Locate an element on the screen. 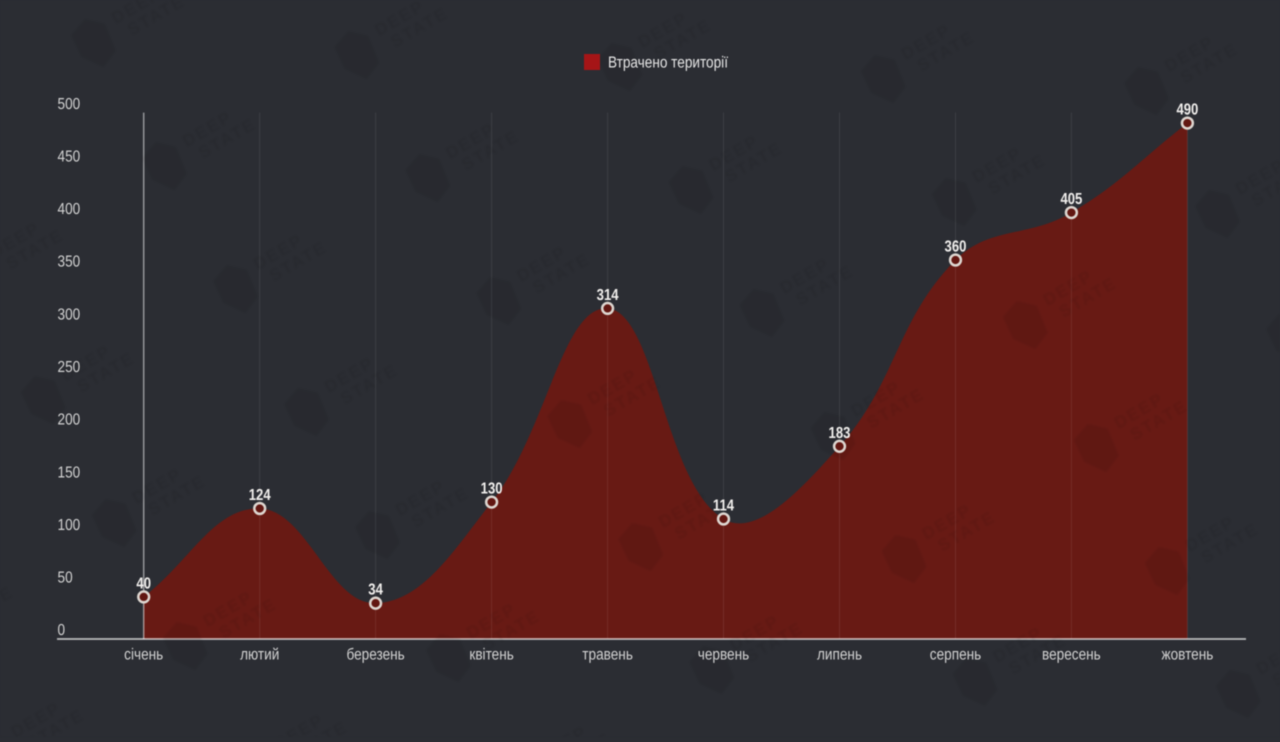 This screenshot has height=742, width=1280. svg-text: 405 is located at coordinates (1071, 199).